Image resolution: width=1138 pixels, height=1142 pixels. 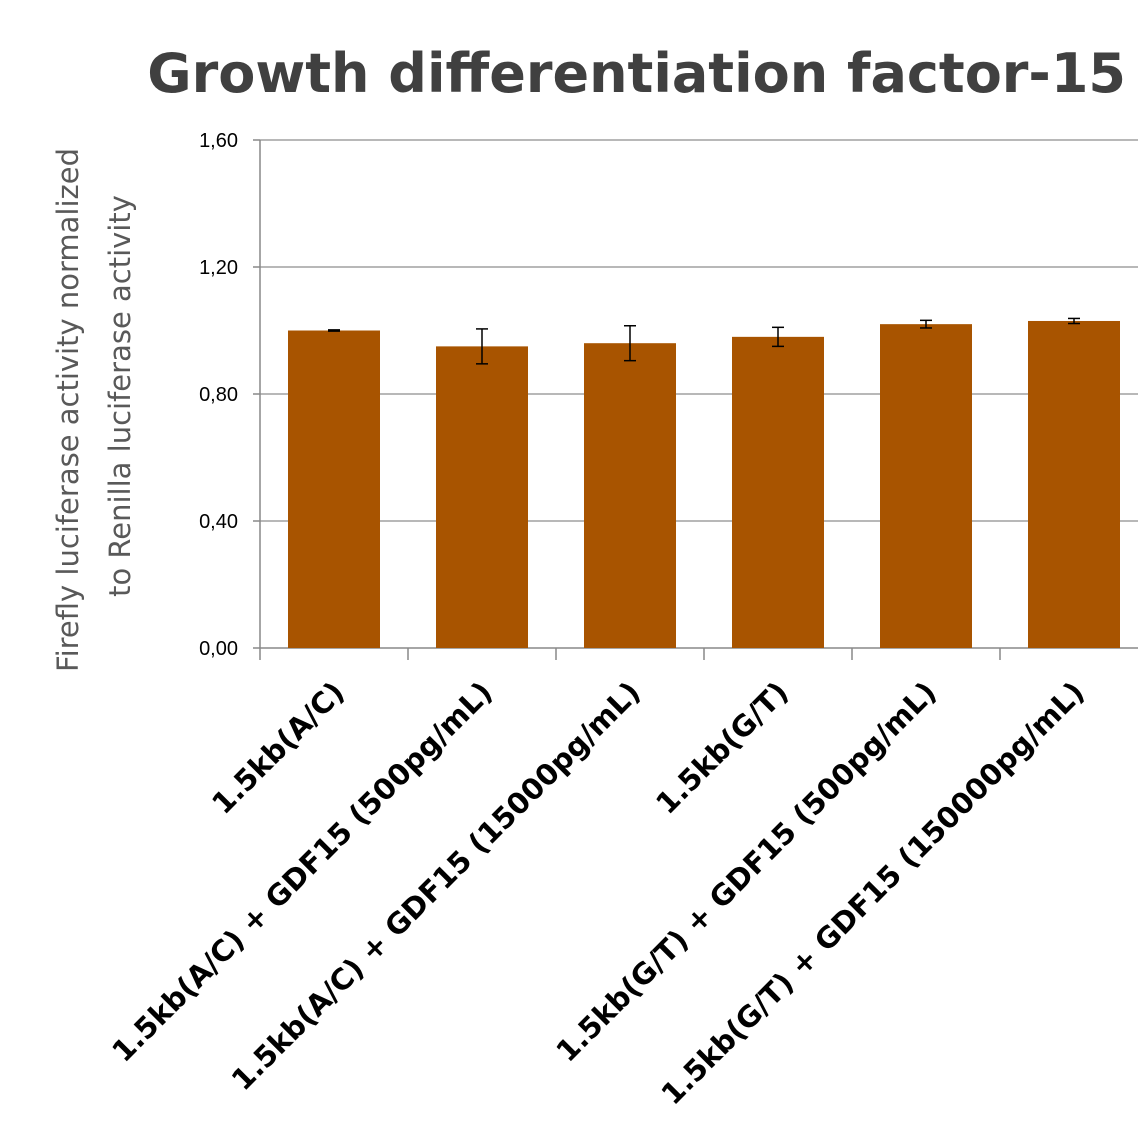 I want to click on y-axis-label-line-1: Firefly luciferase activity normalized, so click(x=68, y=410).